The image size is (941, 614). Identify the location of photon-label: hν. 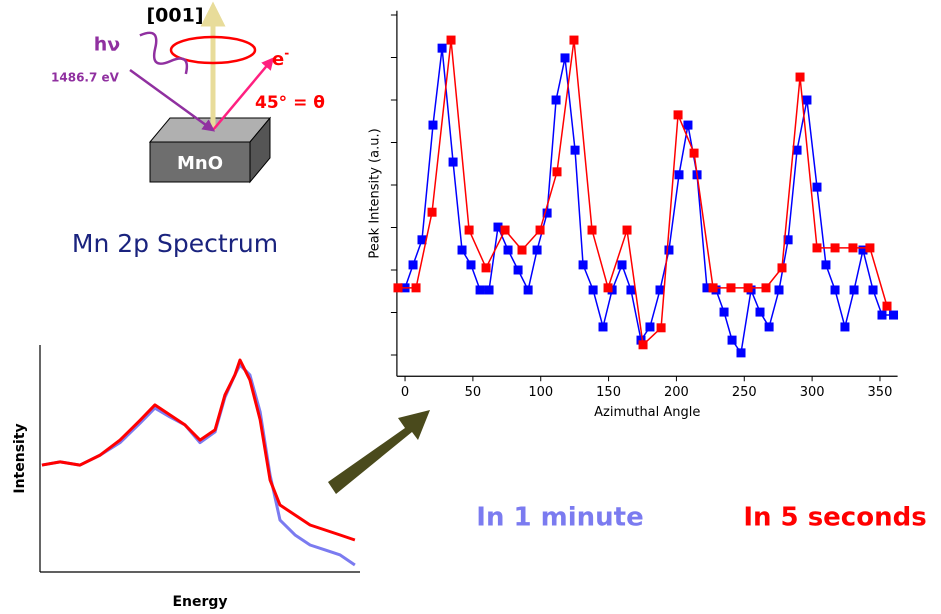
(107, 45).